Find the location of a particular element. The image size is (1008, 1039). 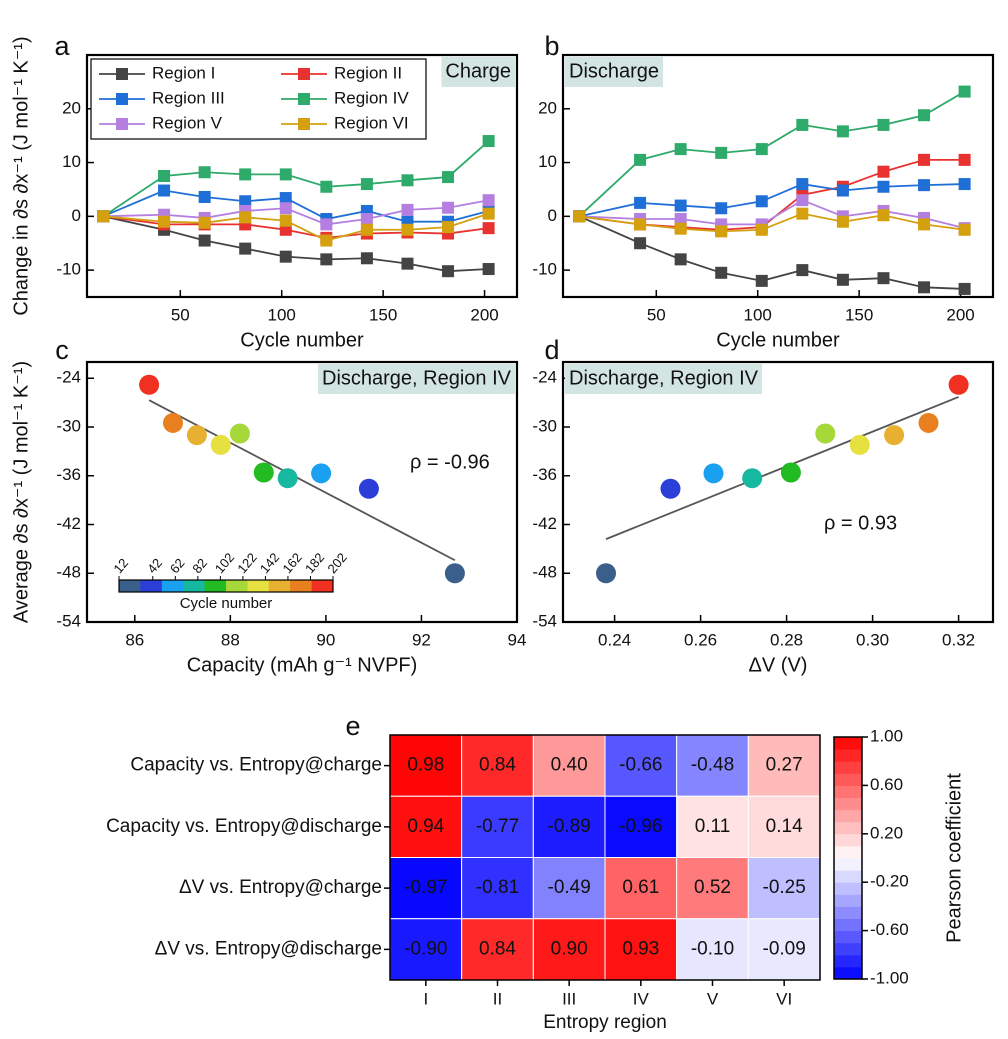

panel-label: c is located at coordinates (62, 350).